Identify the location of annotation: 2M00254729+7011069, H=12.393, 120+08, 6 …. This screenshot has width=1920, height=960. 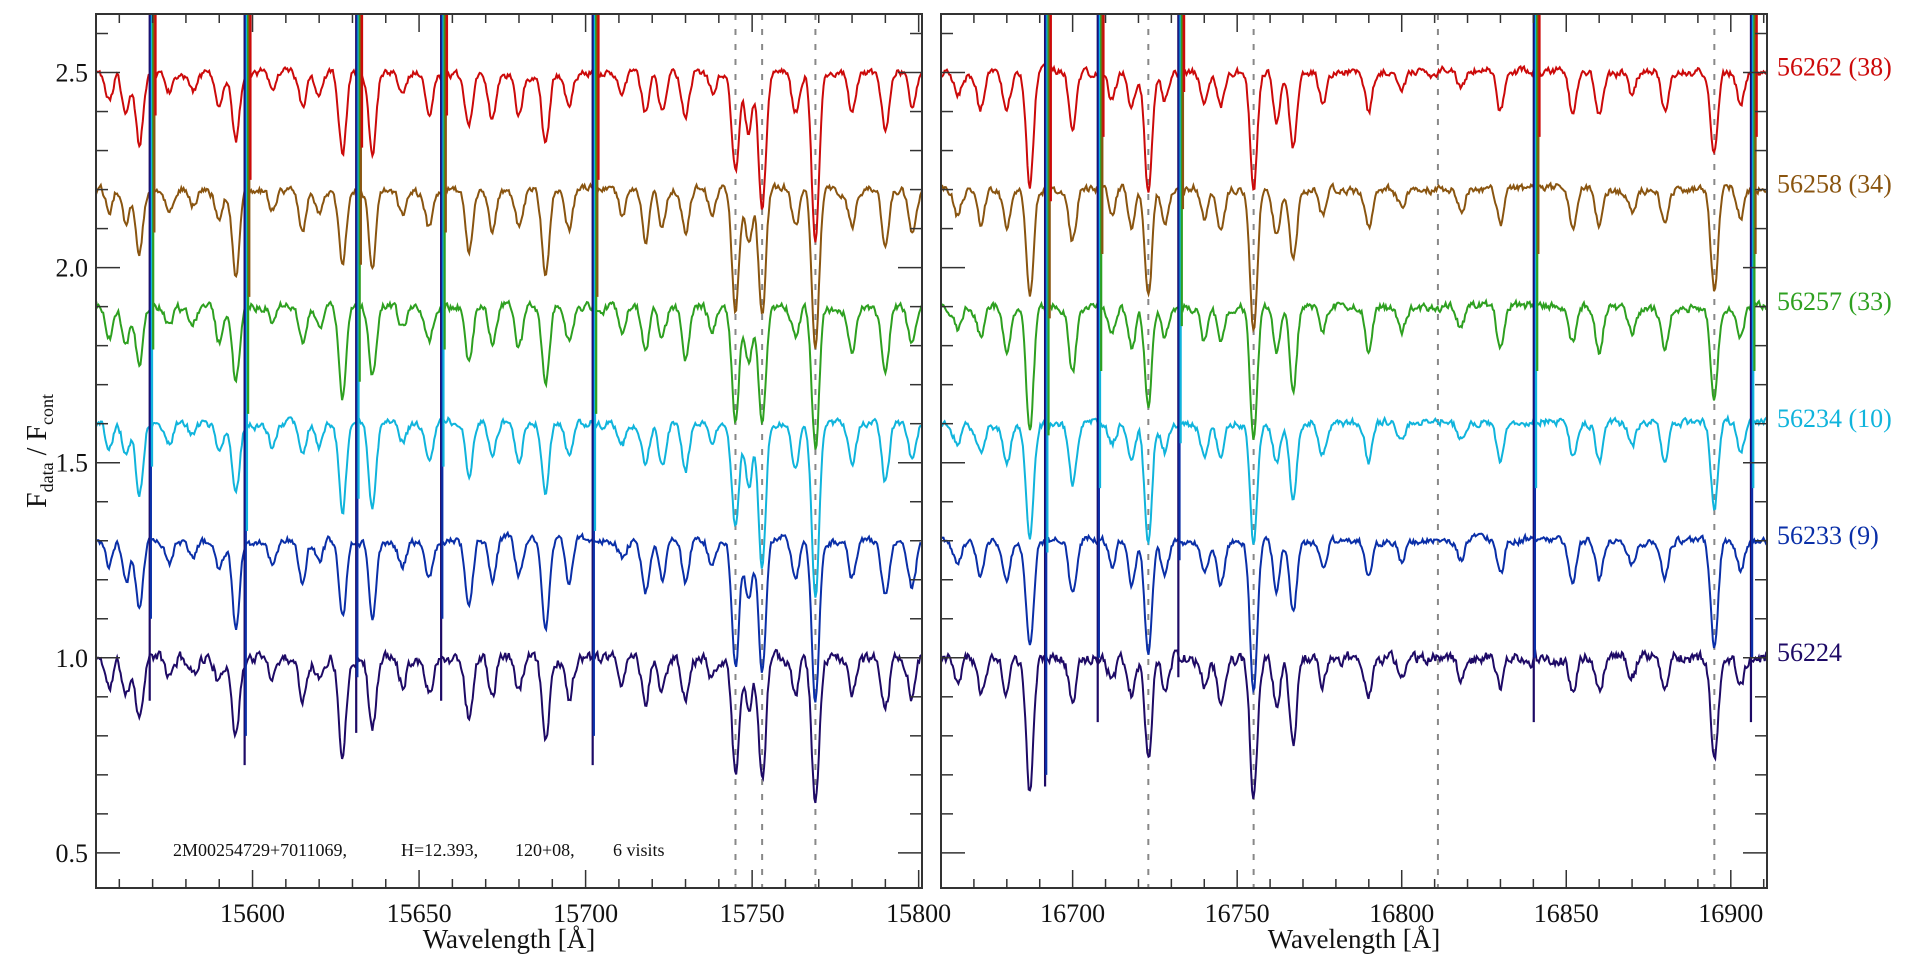
(419, 850).